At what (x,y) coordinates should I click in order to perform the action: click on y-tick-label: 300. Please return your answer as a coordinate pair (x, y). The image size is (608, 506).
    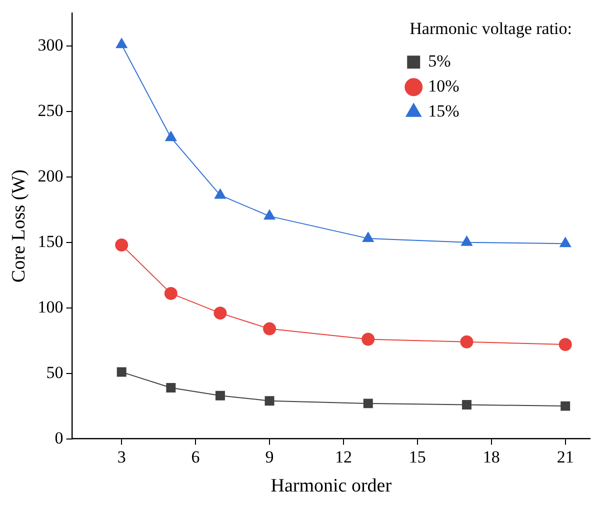
    Looking at the image, I should click on (51, 44).